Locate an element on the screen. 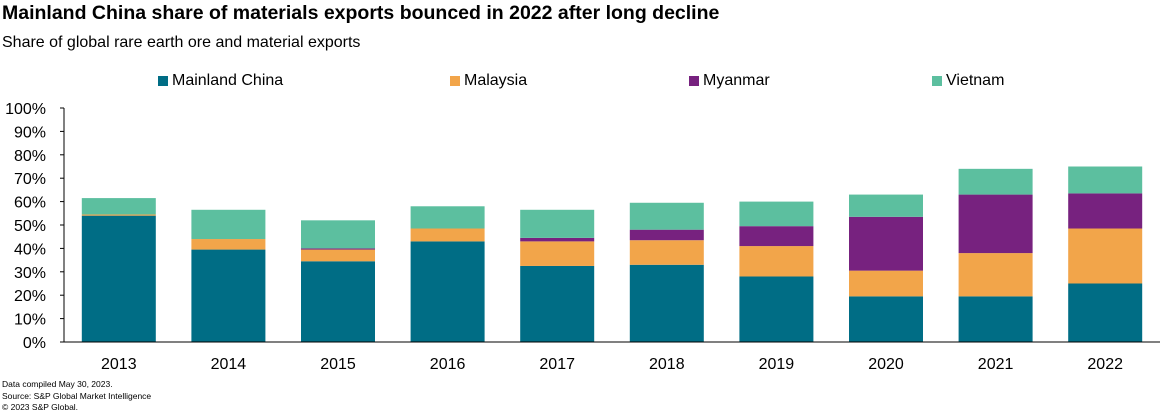 Image resolution: width=1162 pixels, height=419 pixels. bar-segment-mainland-china-2017 is located at coordinates (557, 303).